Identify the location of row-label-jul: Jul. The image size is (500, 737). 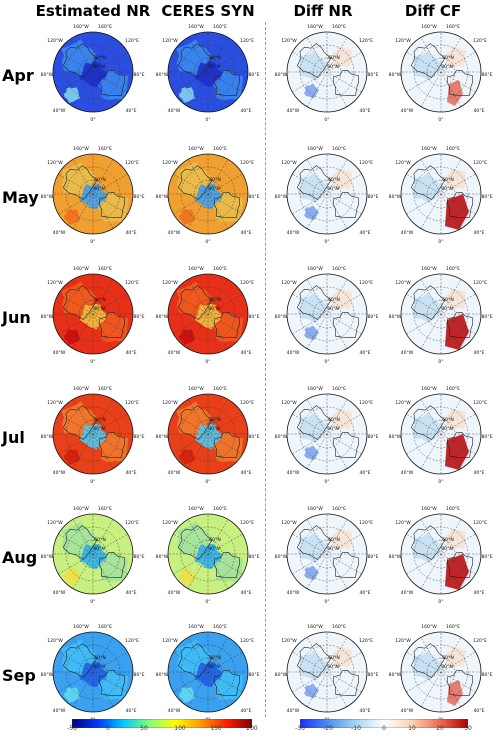
(13, 437).